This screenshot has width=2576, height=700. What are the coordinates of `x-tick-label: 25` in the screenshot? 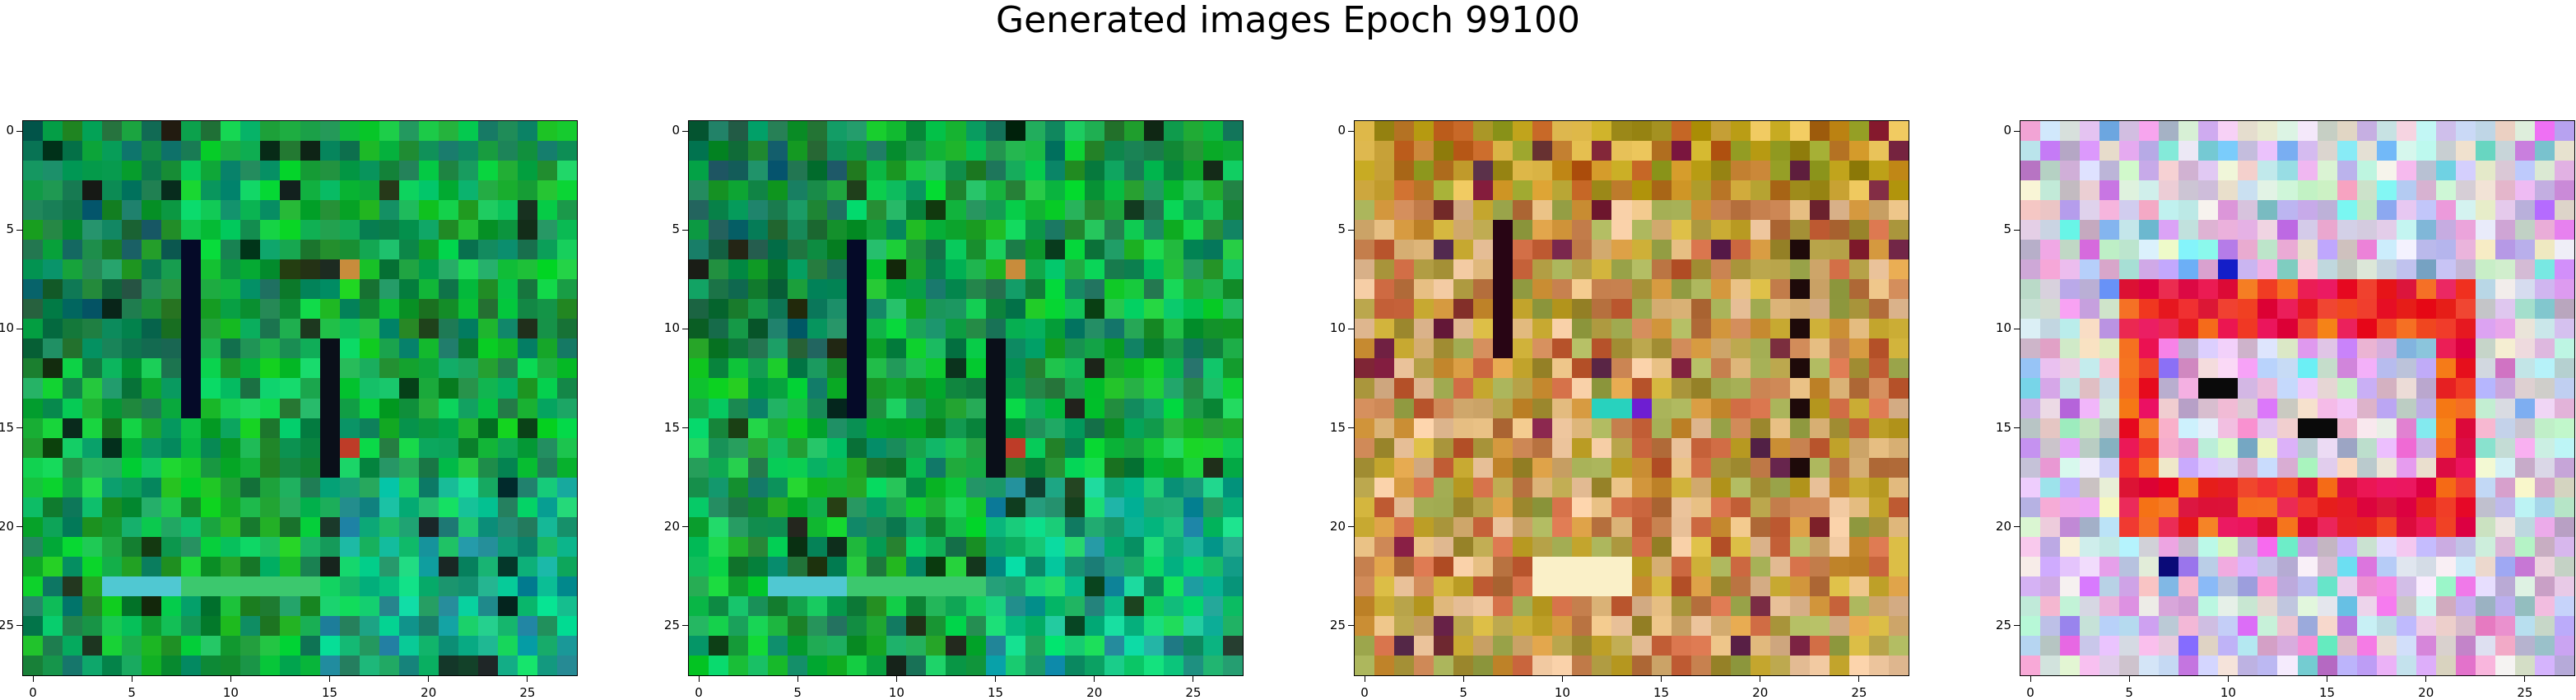 It's located at (1193, 692).